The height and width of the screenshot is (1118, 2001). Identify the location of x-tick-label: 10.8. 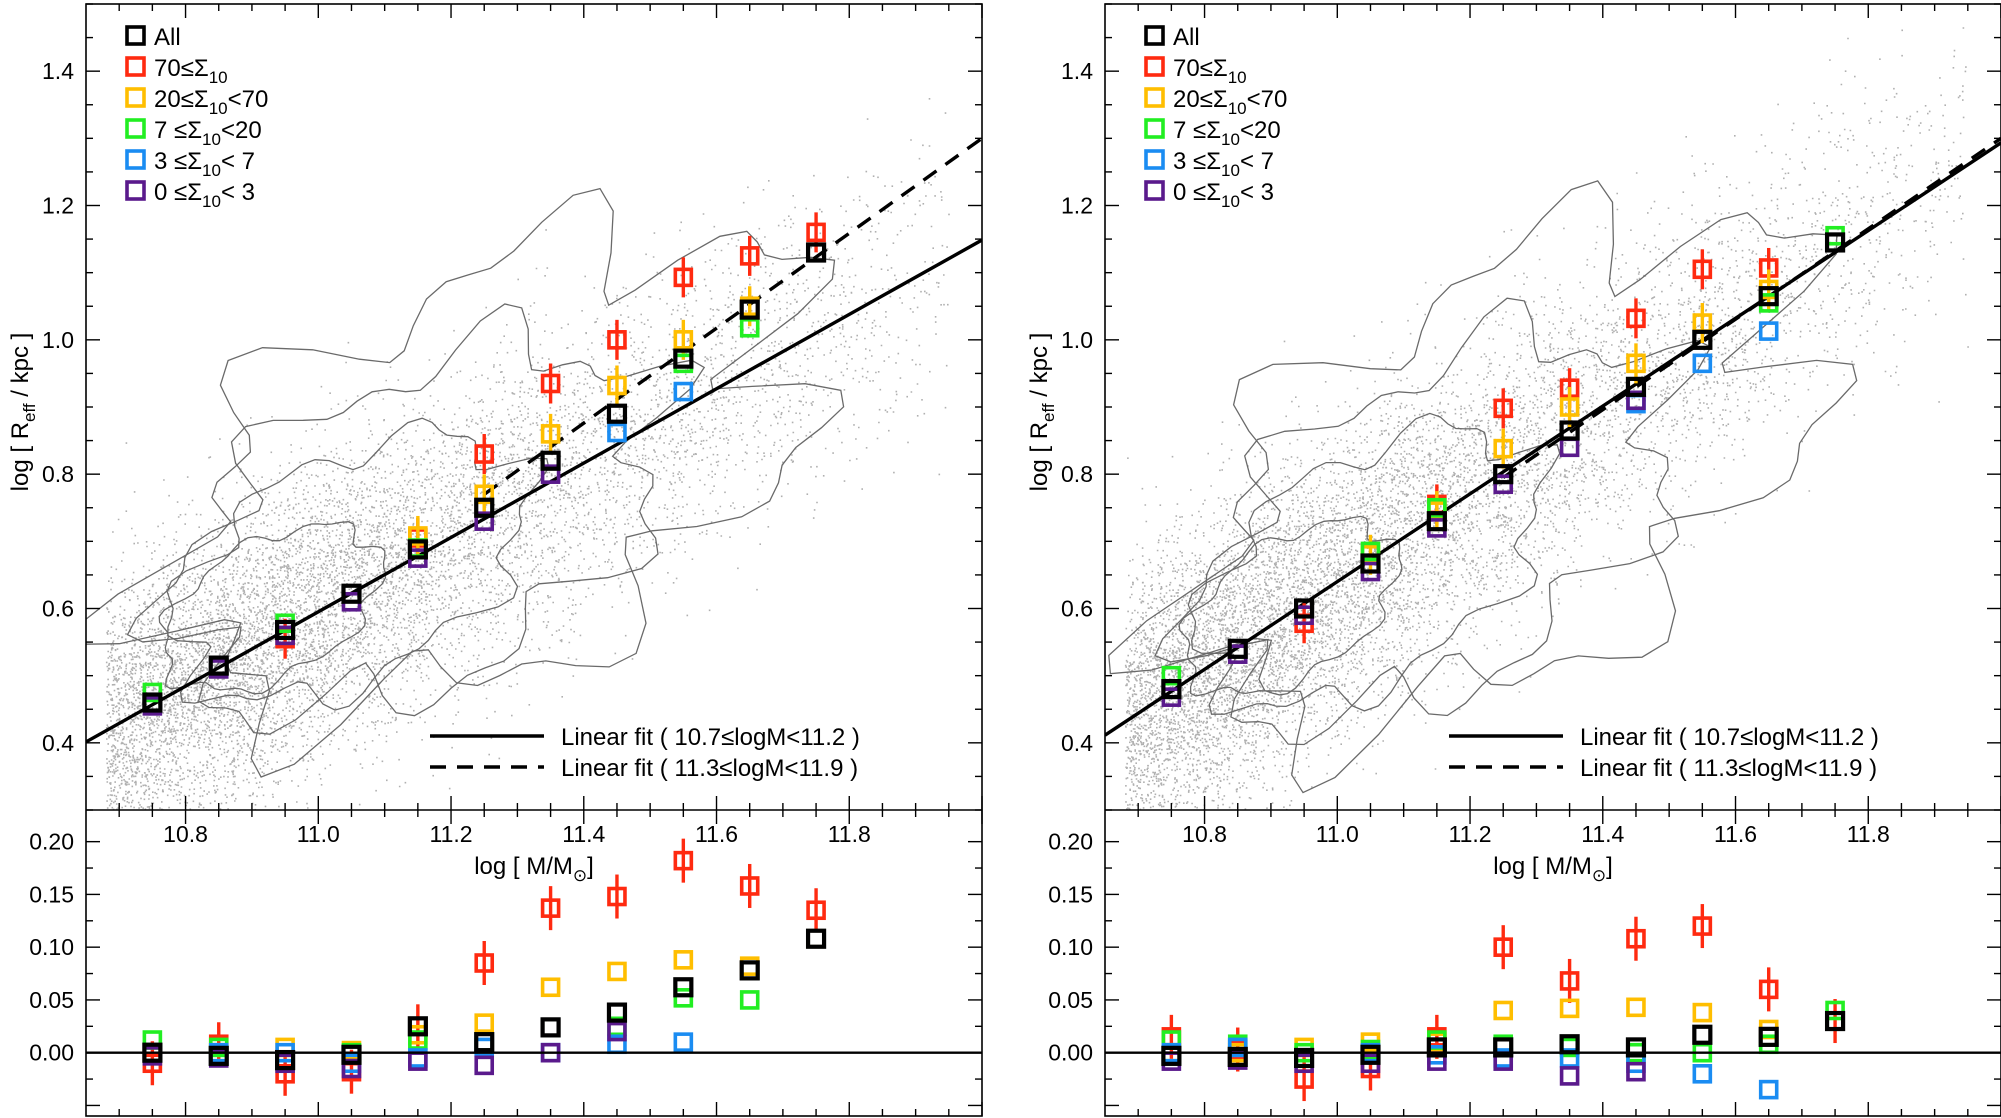
(1204, 834).